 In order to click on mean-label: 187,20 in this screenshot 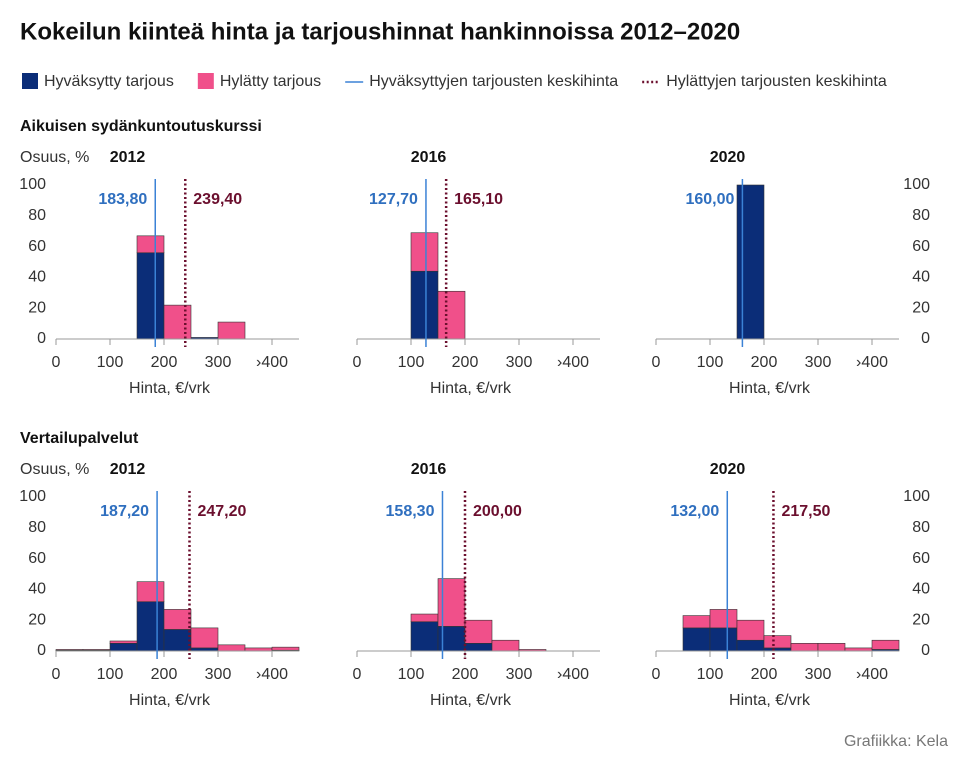, I will do `click(124, 511)`.